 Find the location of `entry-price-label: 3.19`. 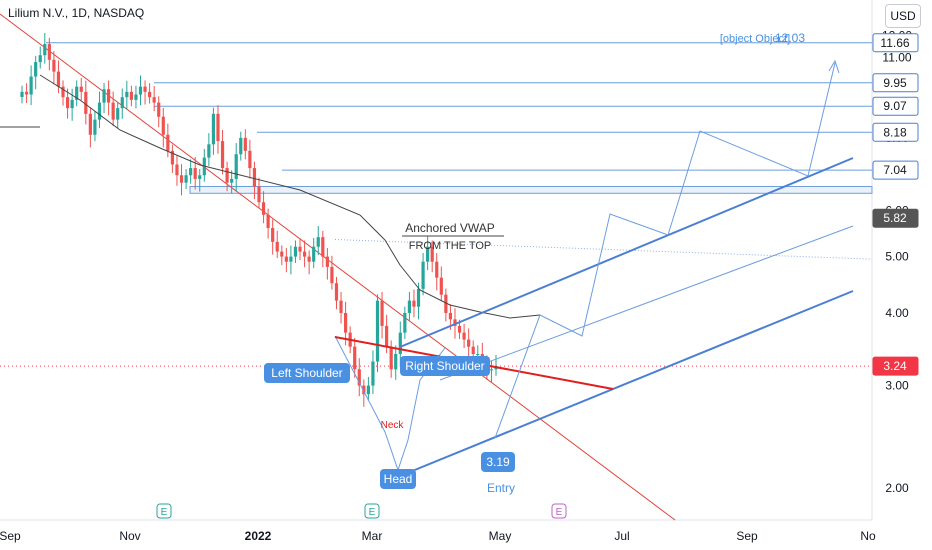

entry-price-label: 3.19 is located at coordinates (498, 462).